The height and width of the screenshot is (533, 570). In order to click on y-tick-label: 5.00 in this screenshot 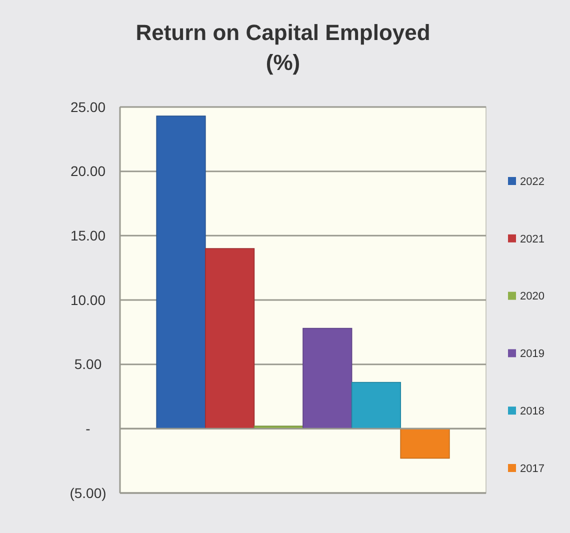, I will do `click(88, 364)`.